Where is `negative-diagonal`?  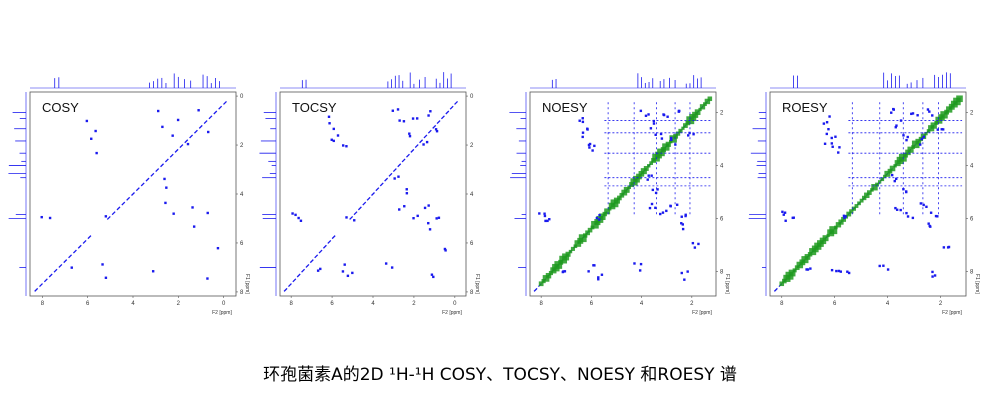
negative-diagonal is located at coordinates (871, 191).